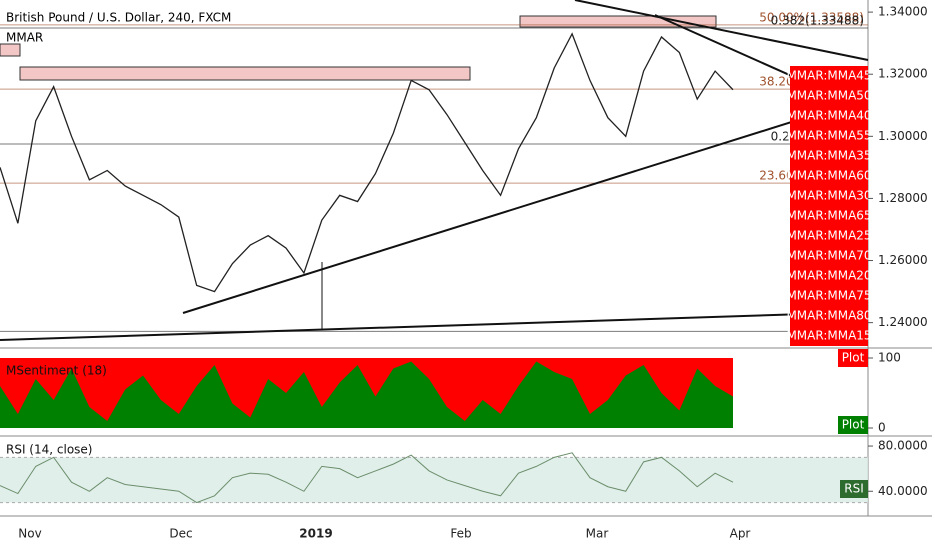 The height and width of the screenshot is (554, 932). Describe the element at coordinates (828, 336) in the screenshot. I see `mma-label: MMAR:MMA15` at that location.